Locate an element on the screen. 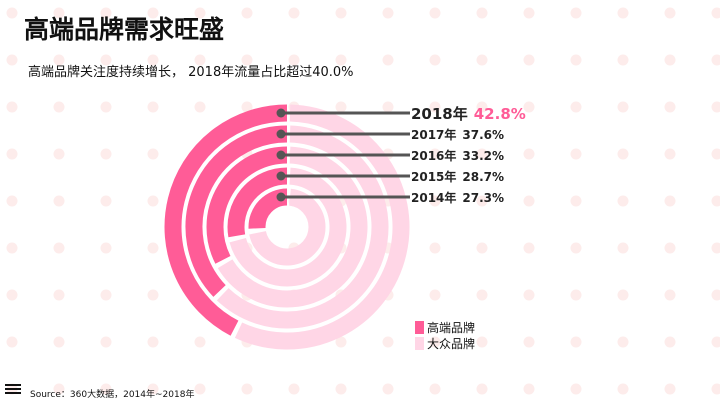 This screenshot has width=720, height=405. value-label: 28.7% is located at coordinates (483, 177).